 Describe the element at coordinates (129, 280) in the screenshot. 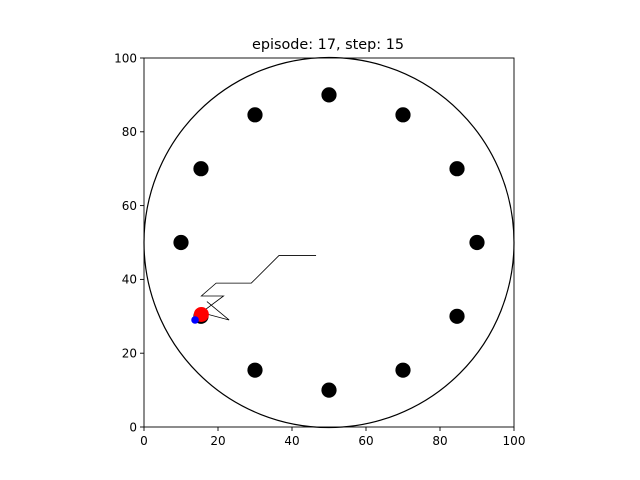

I see `y-tick-label: 40` at that location.